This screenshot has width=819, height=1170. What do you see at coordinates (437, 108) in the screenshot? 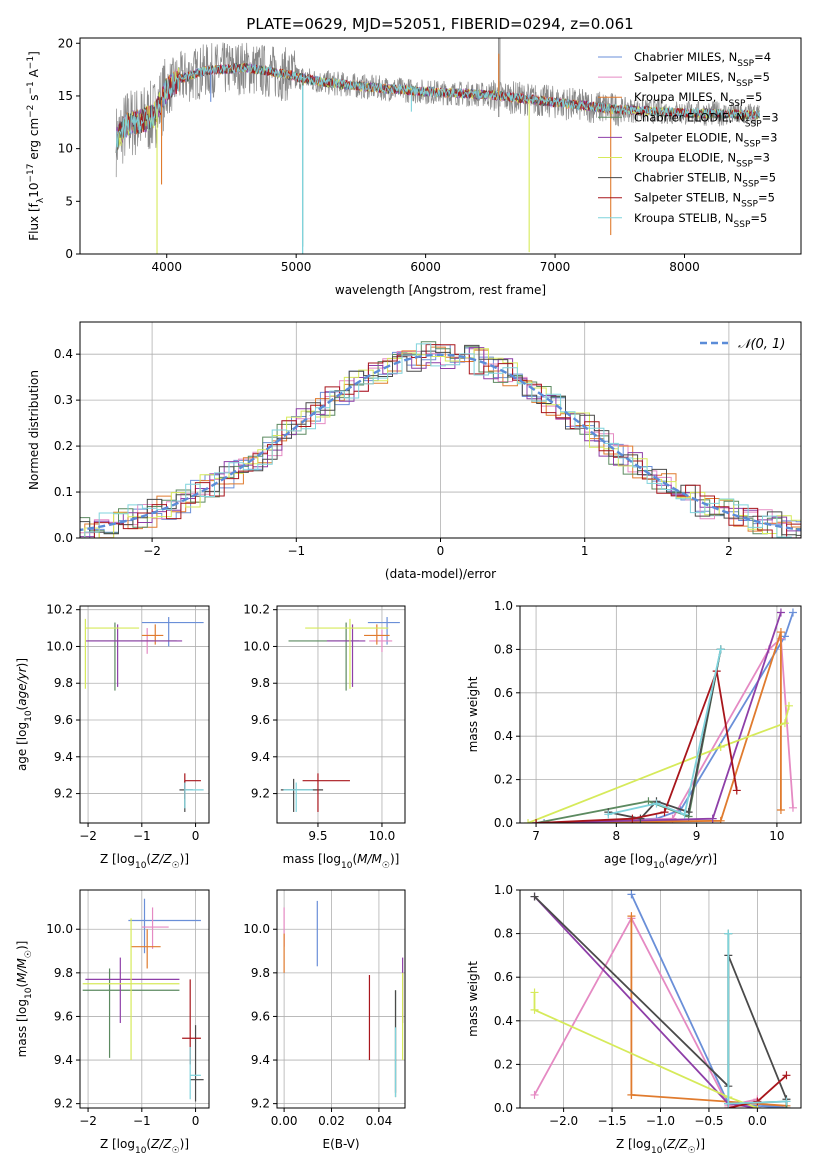
I see `model-spectrum` at bounding box center [437, 108].